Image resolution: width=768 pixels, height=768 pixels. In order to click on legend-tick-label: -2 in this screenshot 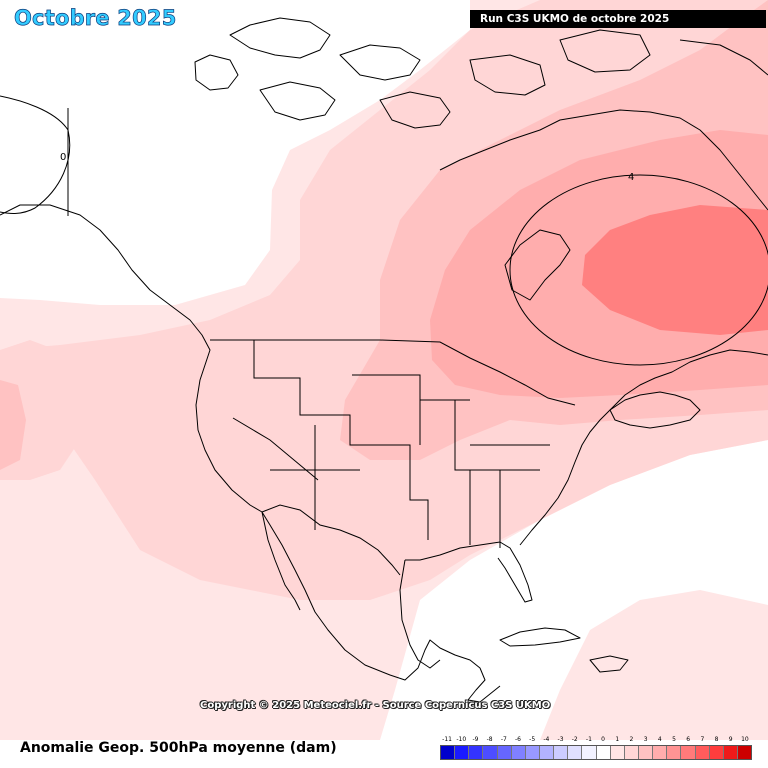, I will do `click(574, 739)`.